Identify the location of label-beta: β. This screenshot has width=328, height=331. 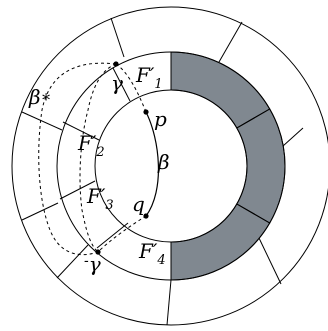
(163, 162).